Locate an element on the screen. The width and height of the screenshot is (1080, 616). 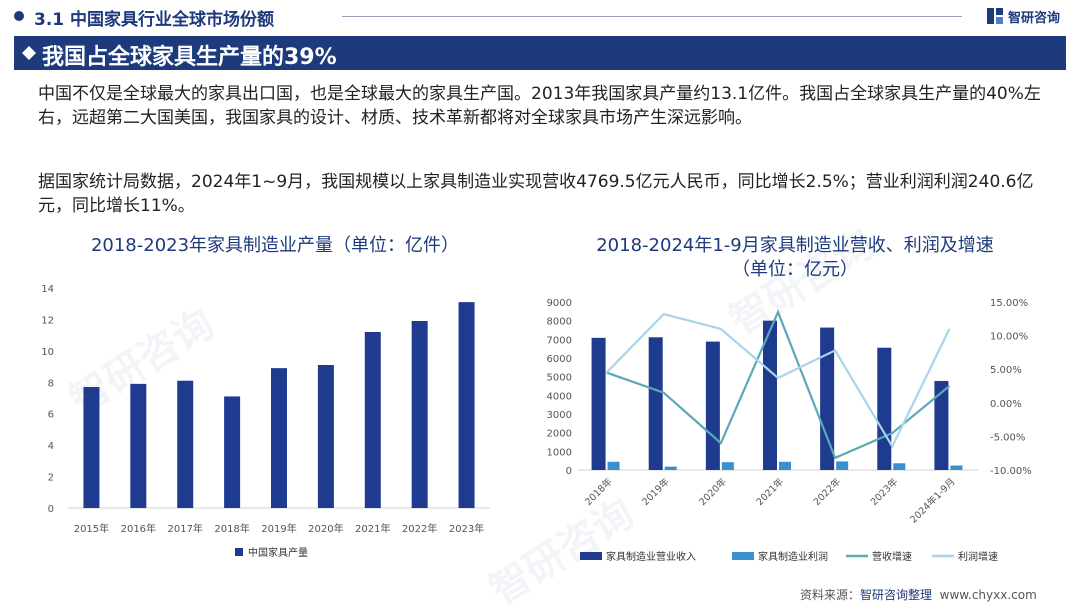
source-url: www.chyxx.com is located at coordinates (988, 595).